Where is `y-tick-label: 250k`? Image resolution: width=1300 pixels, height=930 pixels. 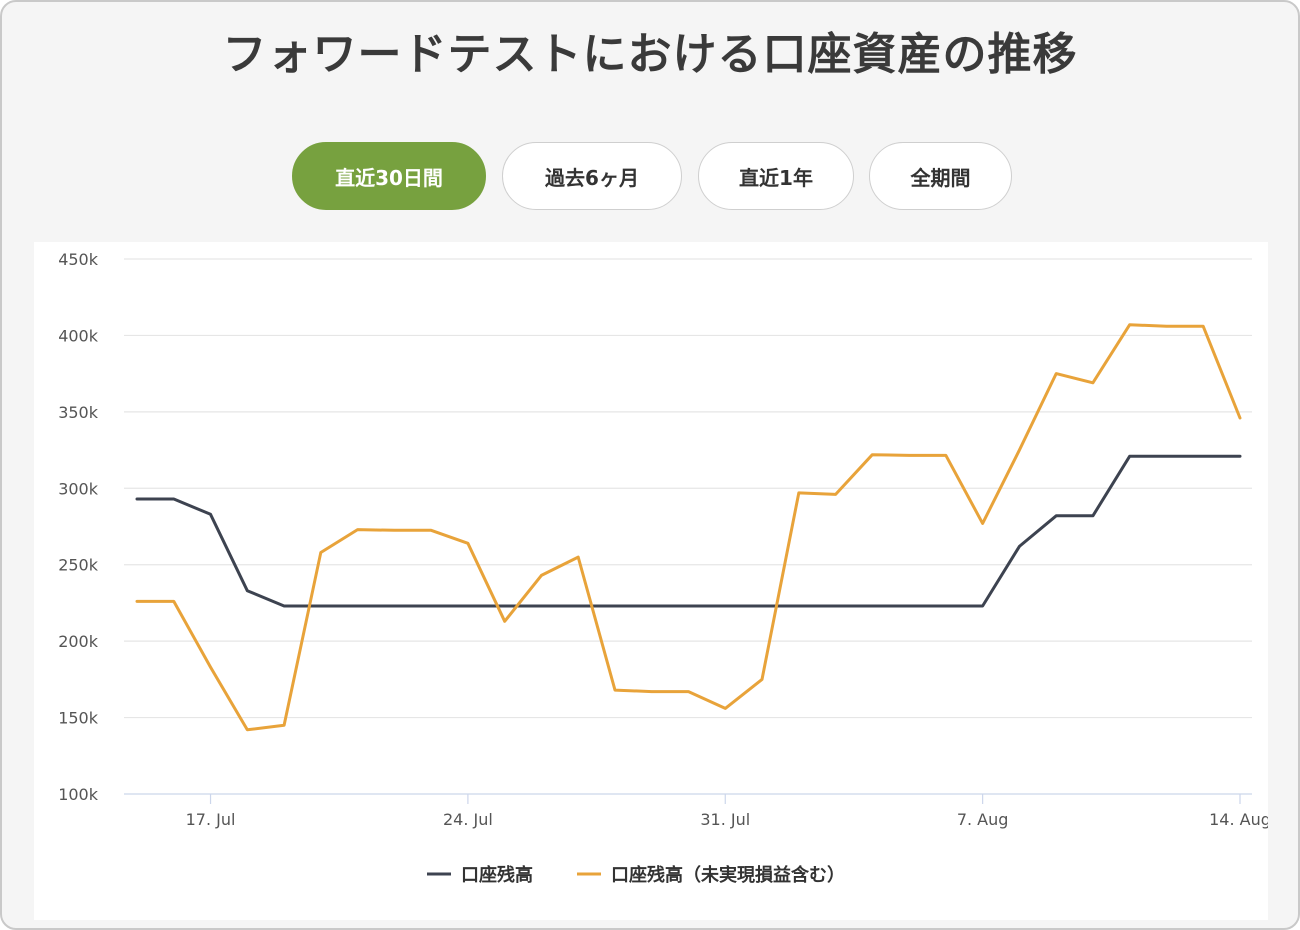
y-tick-label: 250k is located at coordinates (78, 565).